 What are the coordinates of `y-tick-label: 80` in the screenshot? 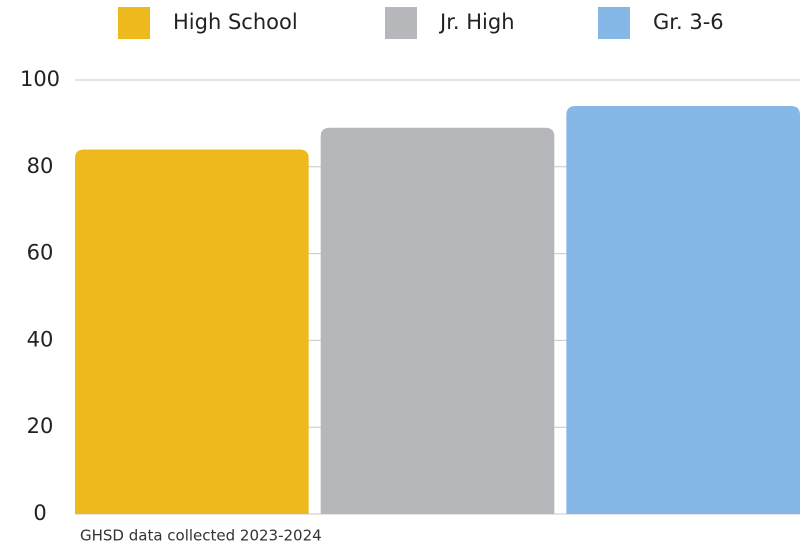 It's located at (40, 166).